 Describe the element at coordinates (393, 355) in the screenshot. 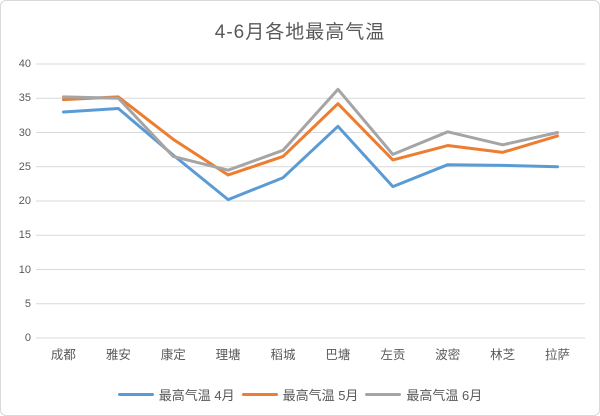

I see `x-tick-label-6: 左贡` at that location.